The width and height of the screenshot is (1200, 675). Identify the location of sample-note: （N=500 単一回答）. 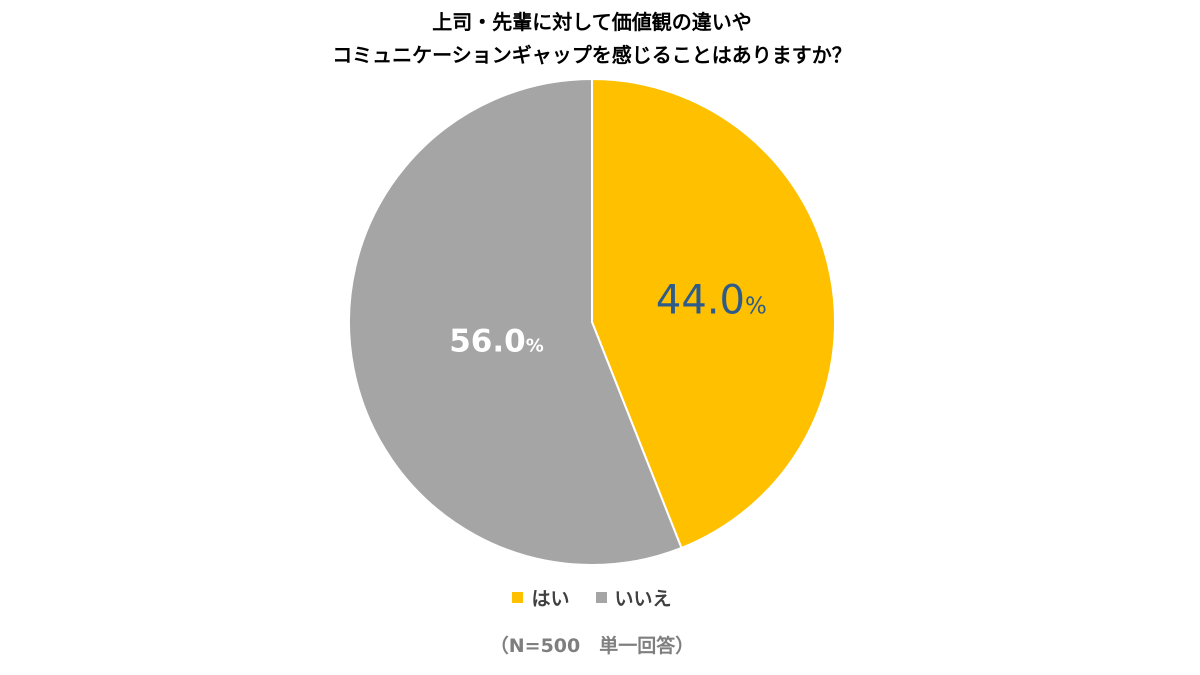
(592, 646).